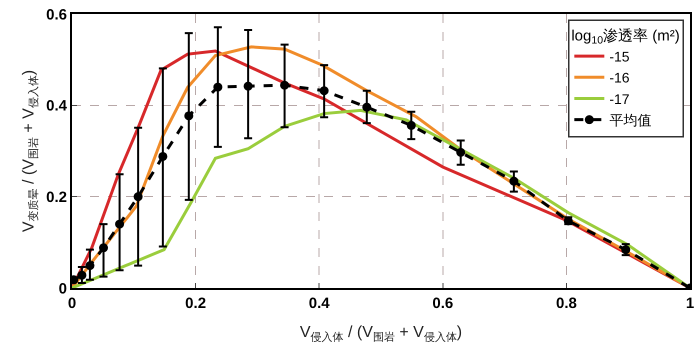 Image resolution: width=700 pixels, height=354 pixels. What do you see at coordinates (195, 303) in the screenshot?
I see `x-tick-label: 0.2` at bounding box center [195, 303].